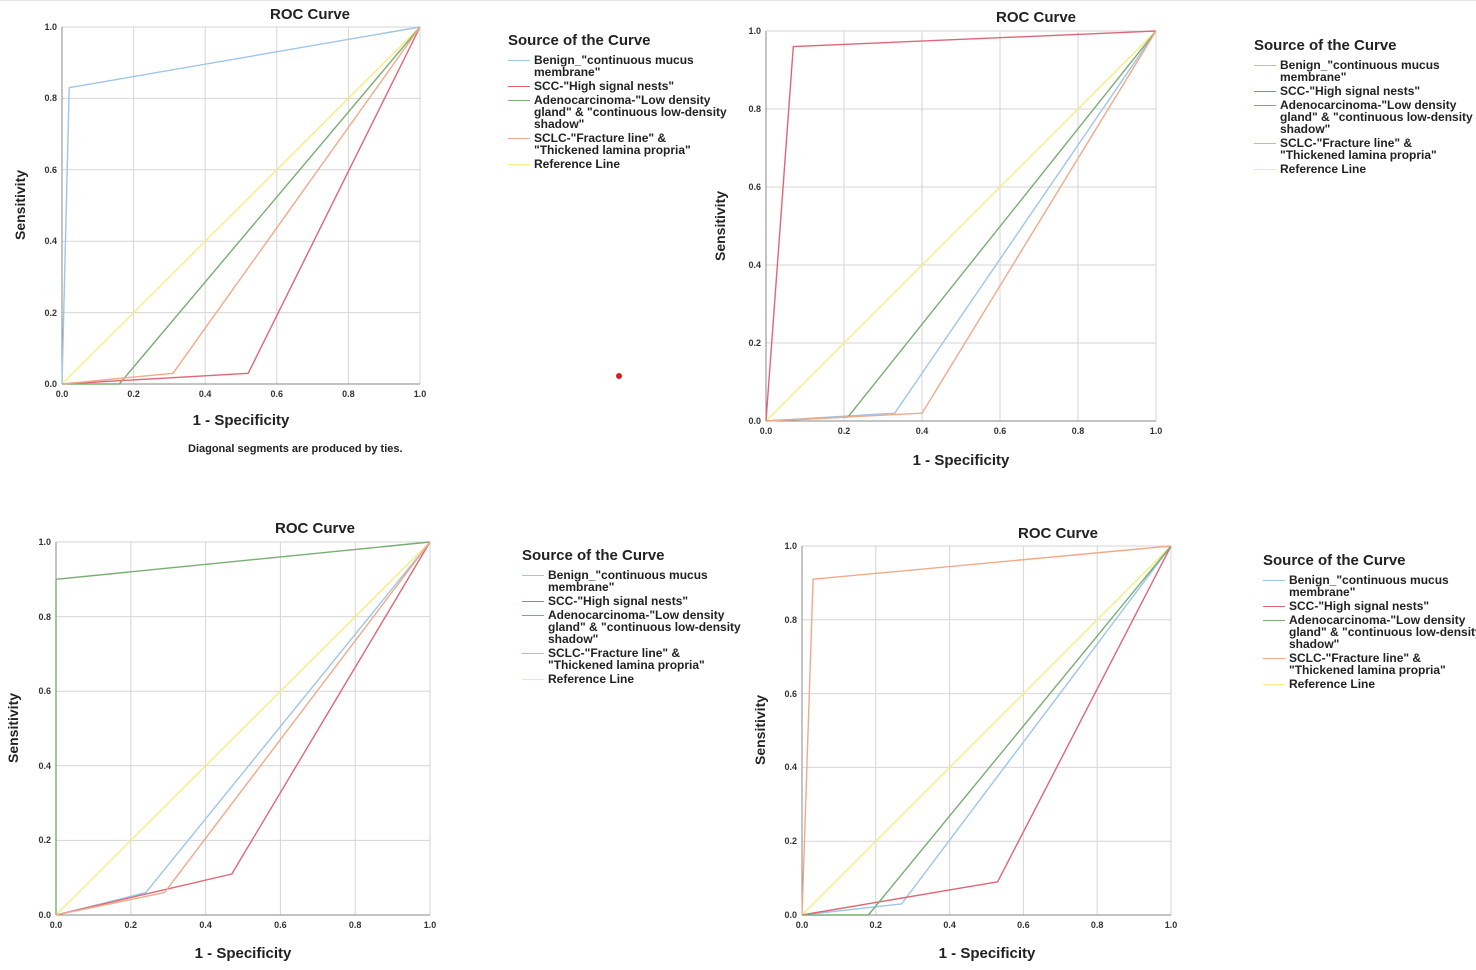 The height and width of the screenshot is (970, 1476). What do you see at coordinates (760, 730) in the screenshot?
I see `y-axis-label: Sensitivity` at bounding box center [760, 730].